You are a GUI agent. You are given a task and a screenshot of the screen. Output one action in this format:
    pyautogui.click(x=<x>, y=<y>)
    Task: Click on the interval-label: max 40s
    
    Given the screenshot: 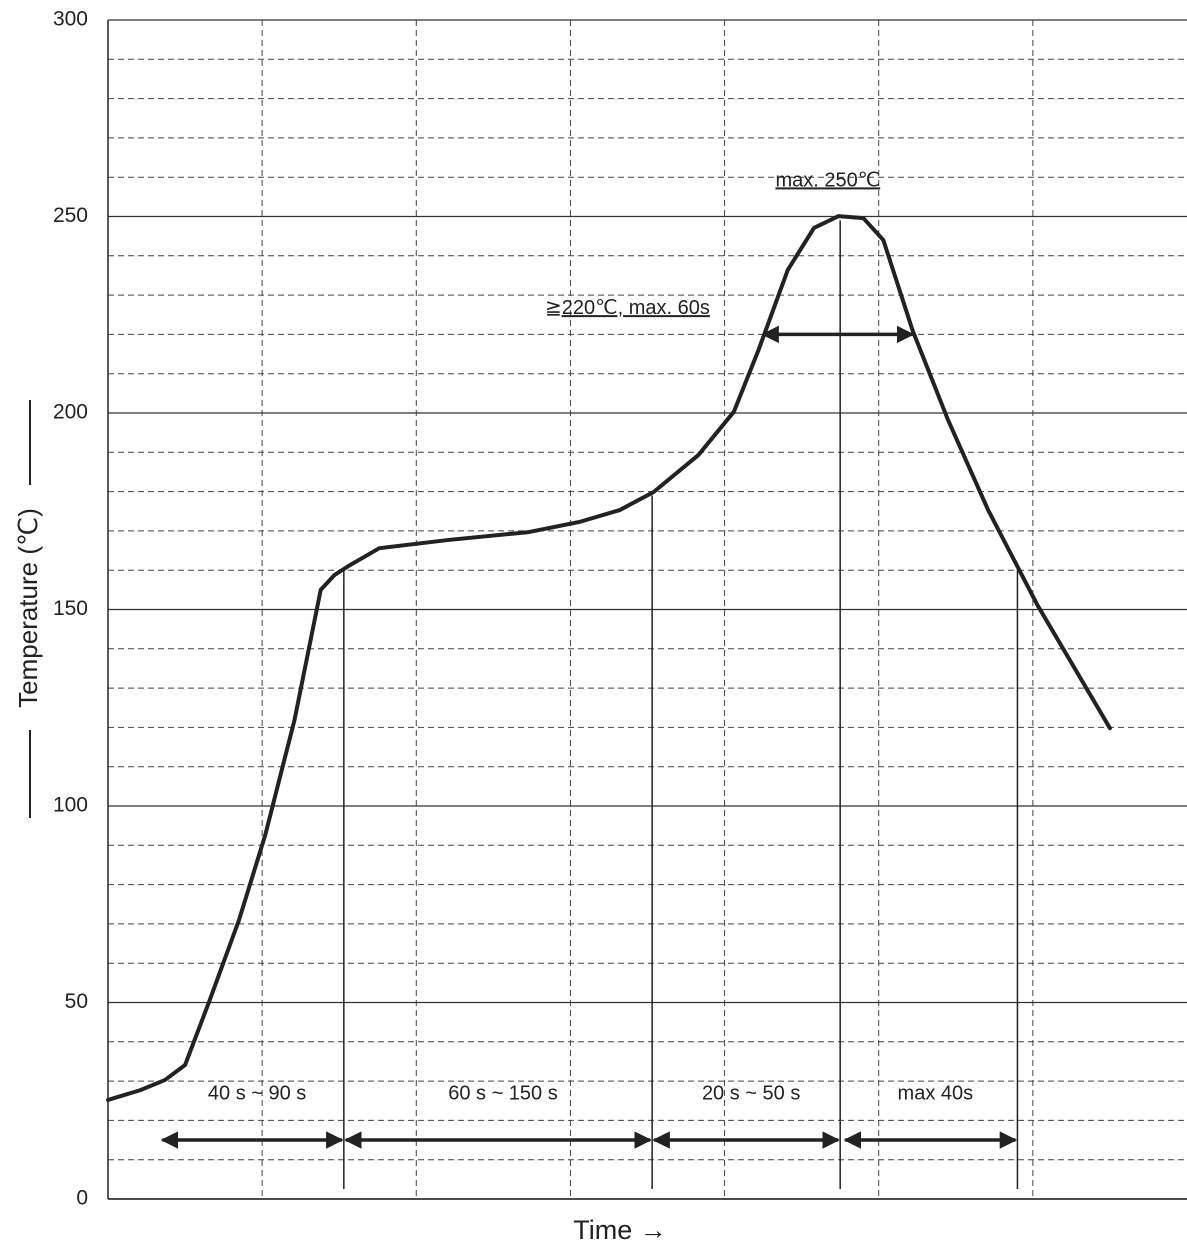 What is the action you would take?
    pyautogui.click(x=936, y=1093)
    